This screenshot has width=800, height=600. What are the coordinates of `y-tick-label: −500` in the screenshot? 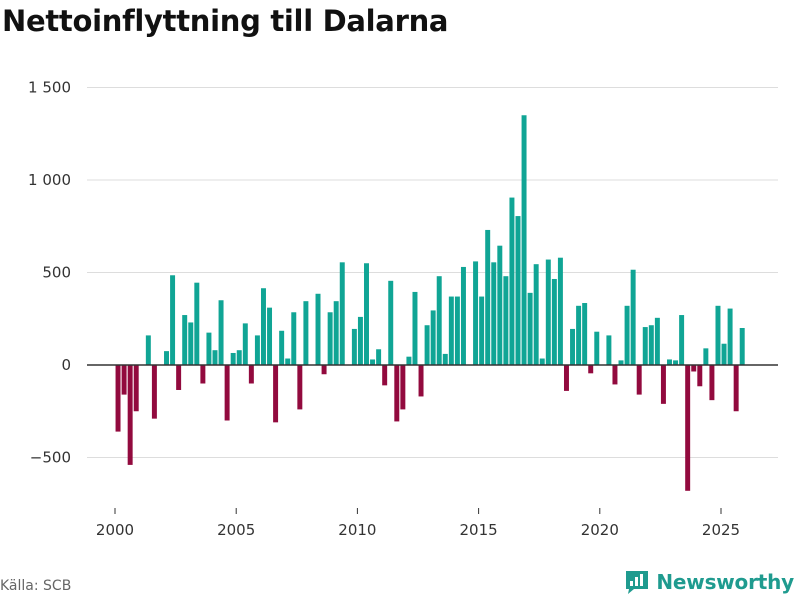 It's located at (50, 458).